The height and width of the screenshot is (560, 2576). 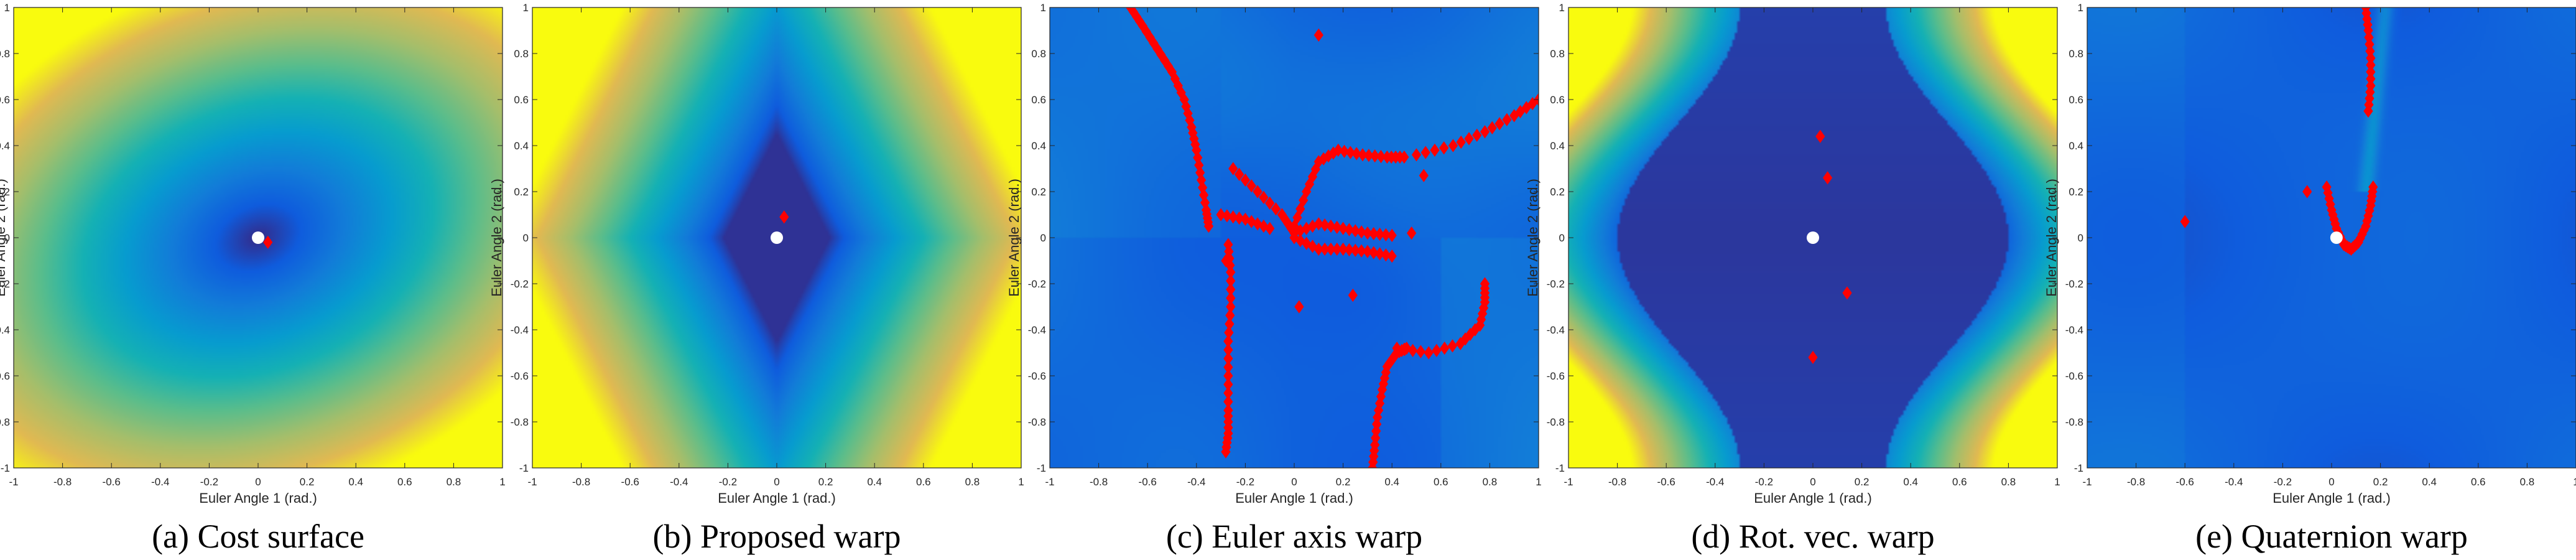 I want to click on y-tick-label: 1, so click(x=1562, y=8).